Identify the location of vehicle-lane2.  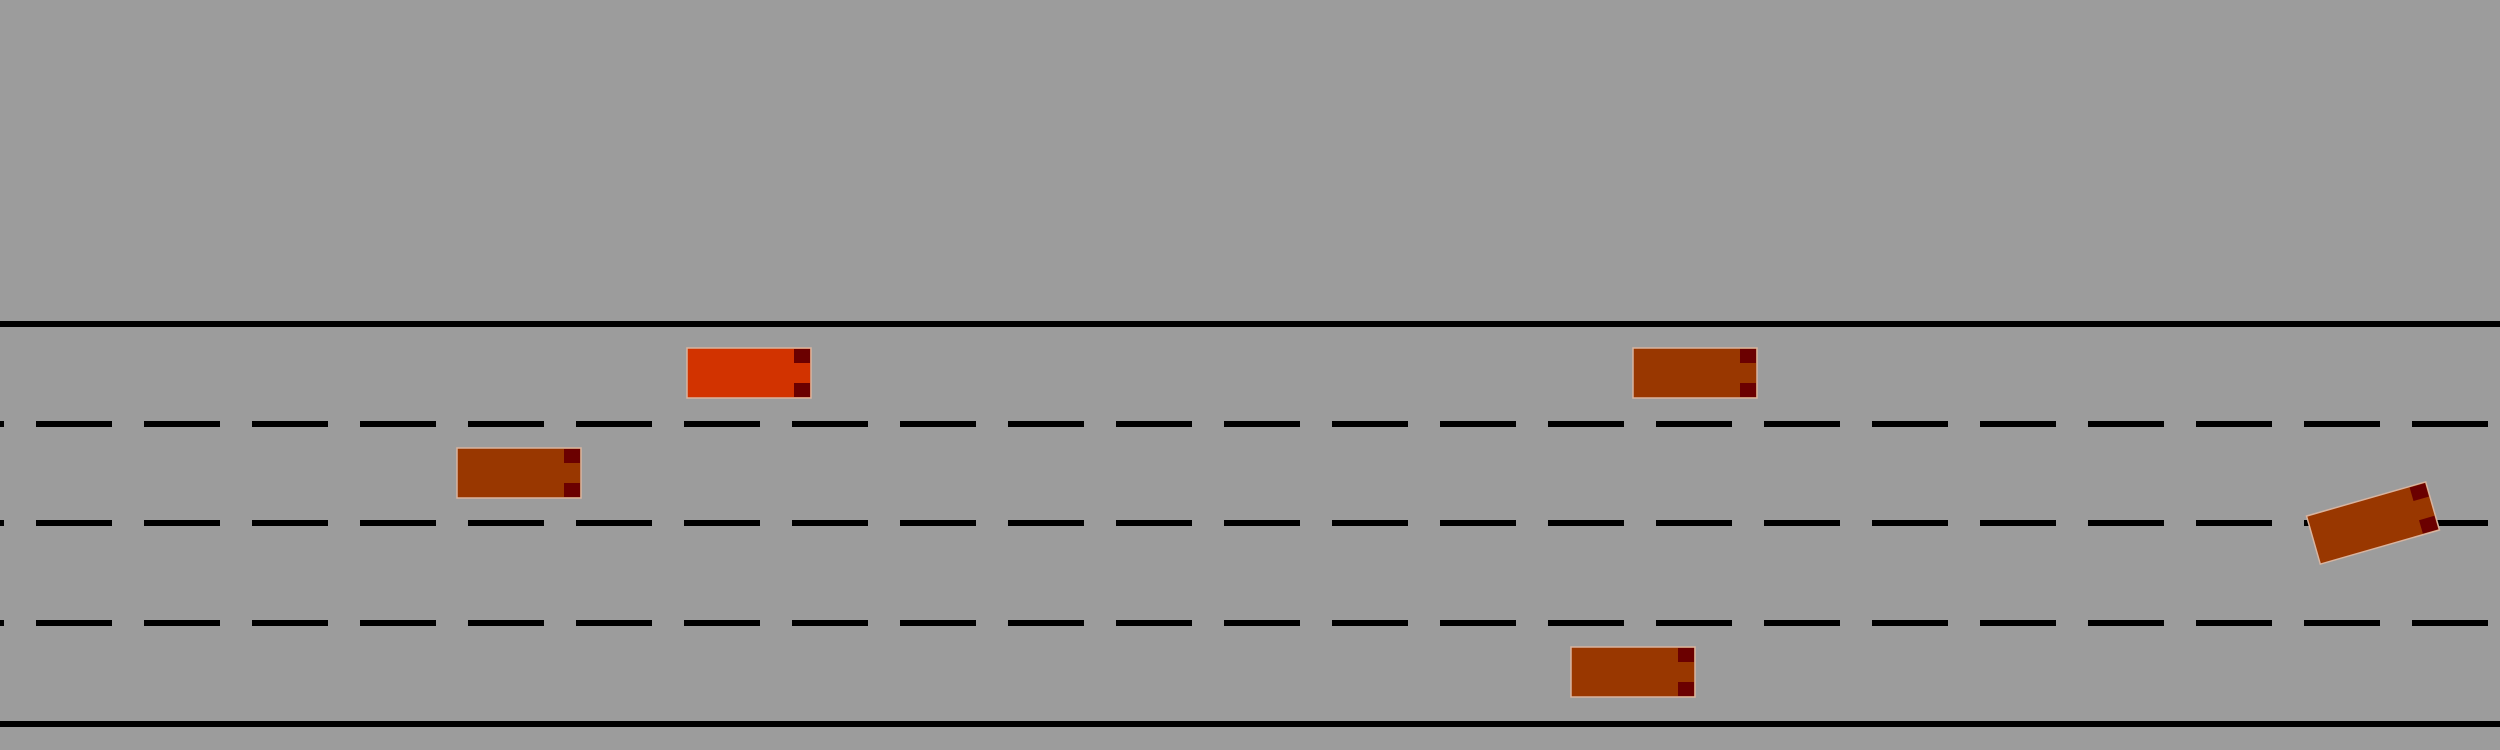
(519, 473).